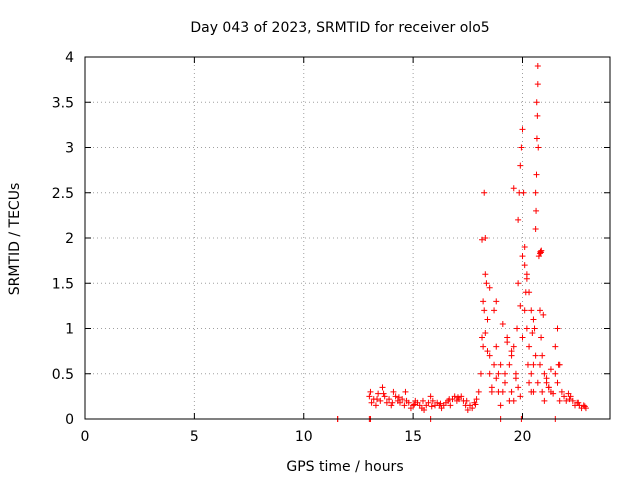 The height and width of the screenshot is (480, 640). What do you see at coordinates (69, 420) in the screenshot?
I see `y-tick-label: 0` at bounding box center [69, 420].